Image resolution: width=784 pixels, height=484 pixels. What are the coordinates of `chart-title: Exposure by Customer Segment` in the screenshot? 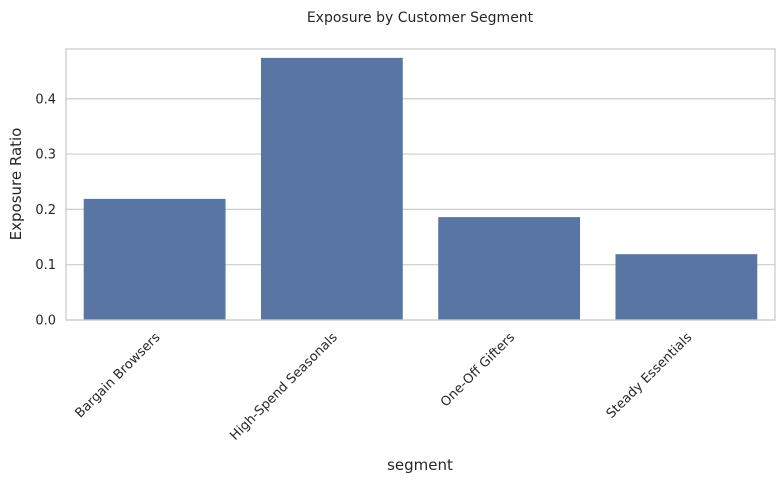 It's located at (420, 18).